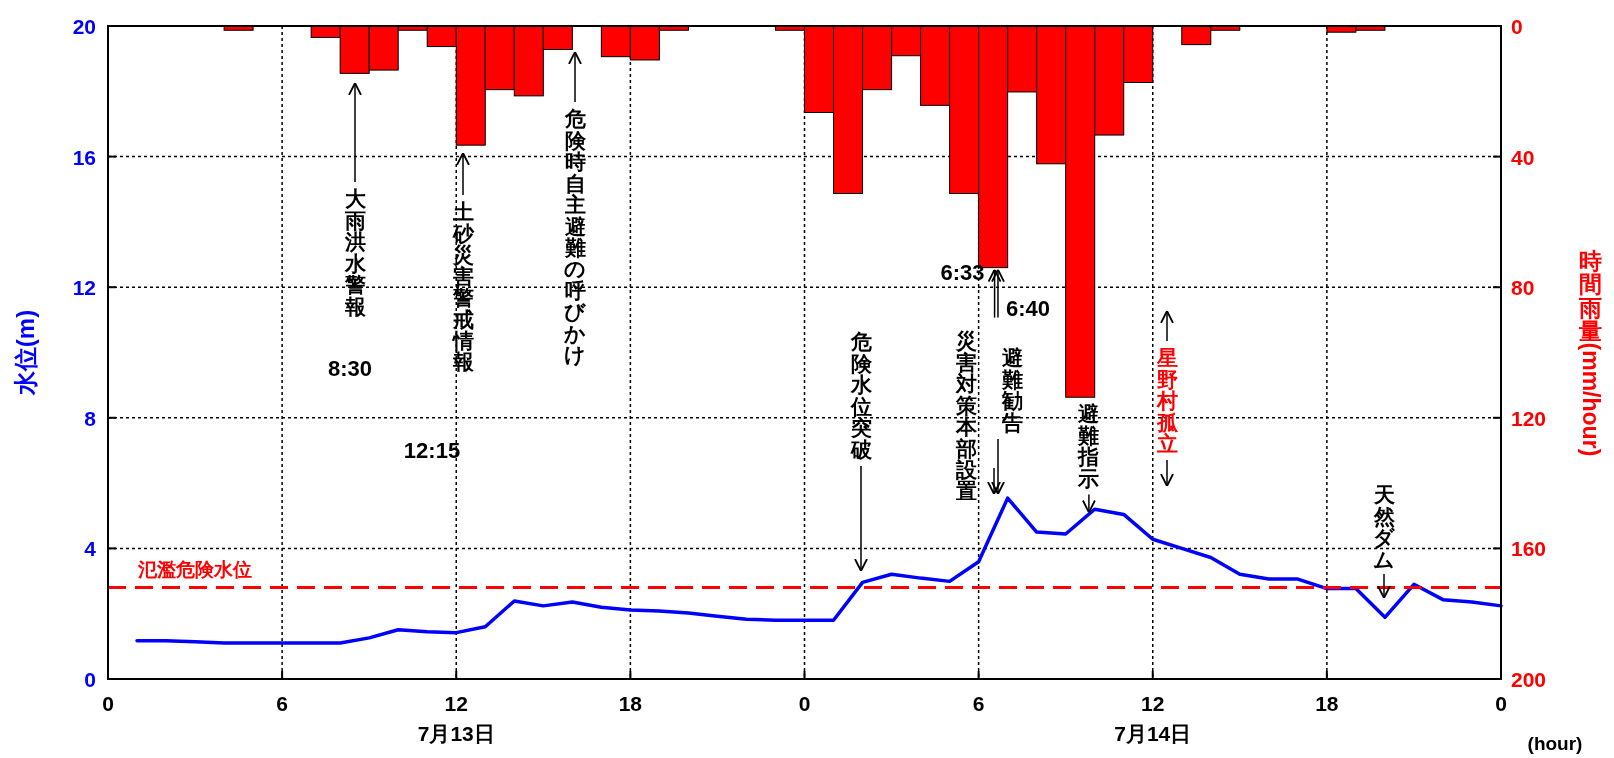  What do you see at coordinates (90, 549) in the screenshot?
I see `y-tick-label: 4` at bounding box center [90, 549].